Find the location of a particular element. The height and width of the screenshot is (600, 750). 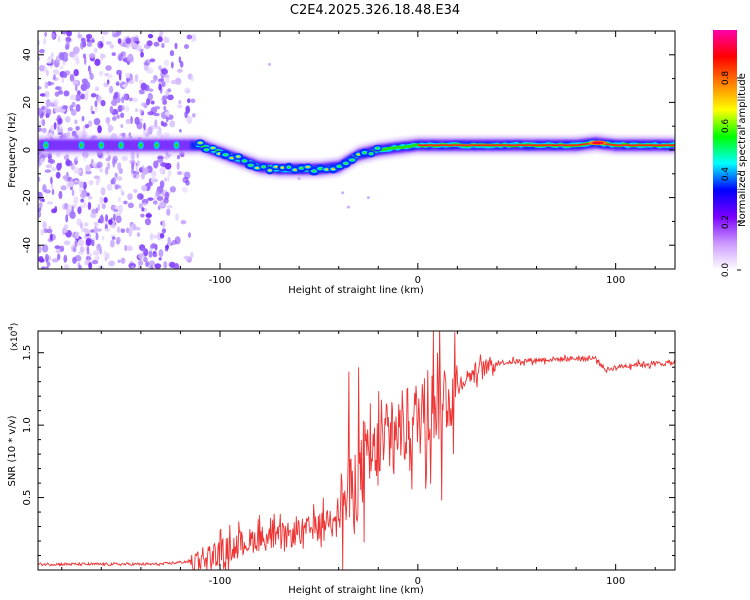

colorbar-tick-label: 0.0 is located at coordinates (726, 270).